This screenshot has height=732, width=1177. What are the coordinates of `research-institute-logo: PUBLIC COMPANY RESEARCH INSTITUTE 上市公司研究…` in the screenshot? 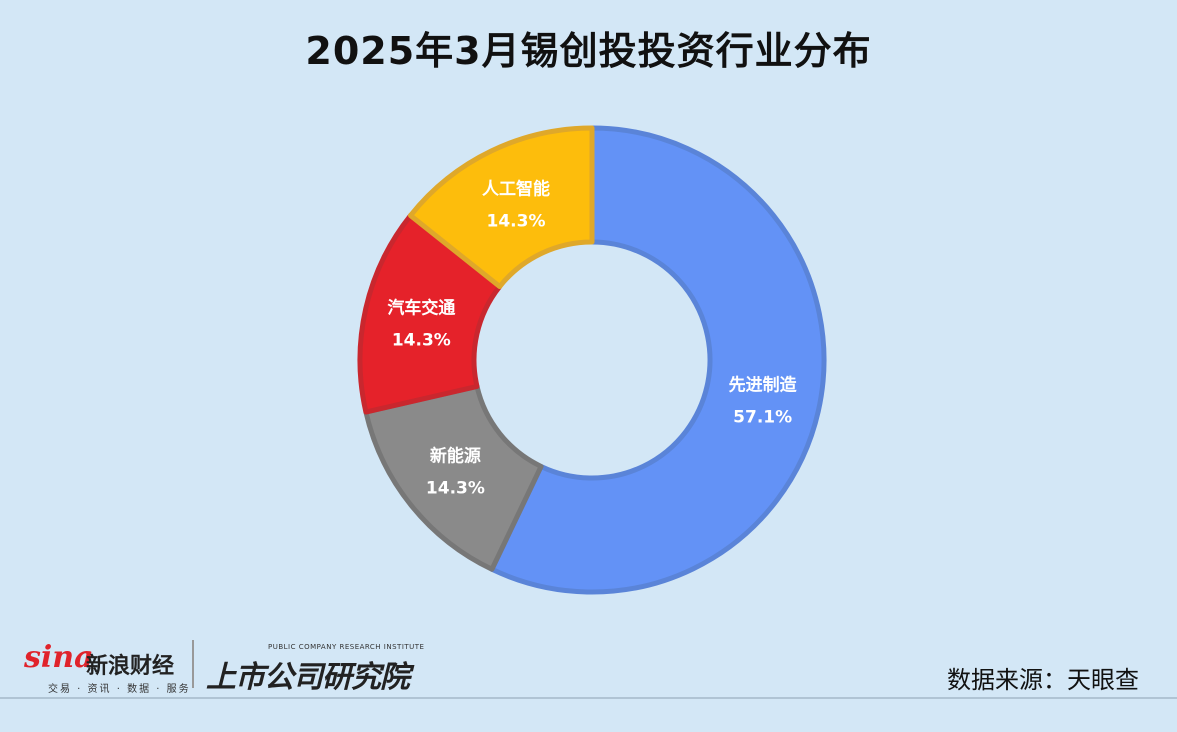 It's located at (316, 666).